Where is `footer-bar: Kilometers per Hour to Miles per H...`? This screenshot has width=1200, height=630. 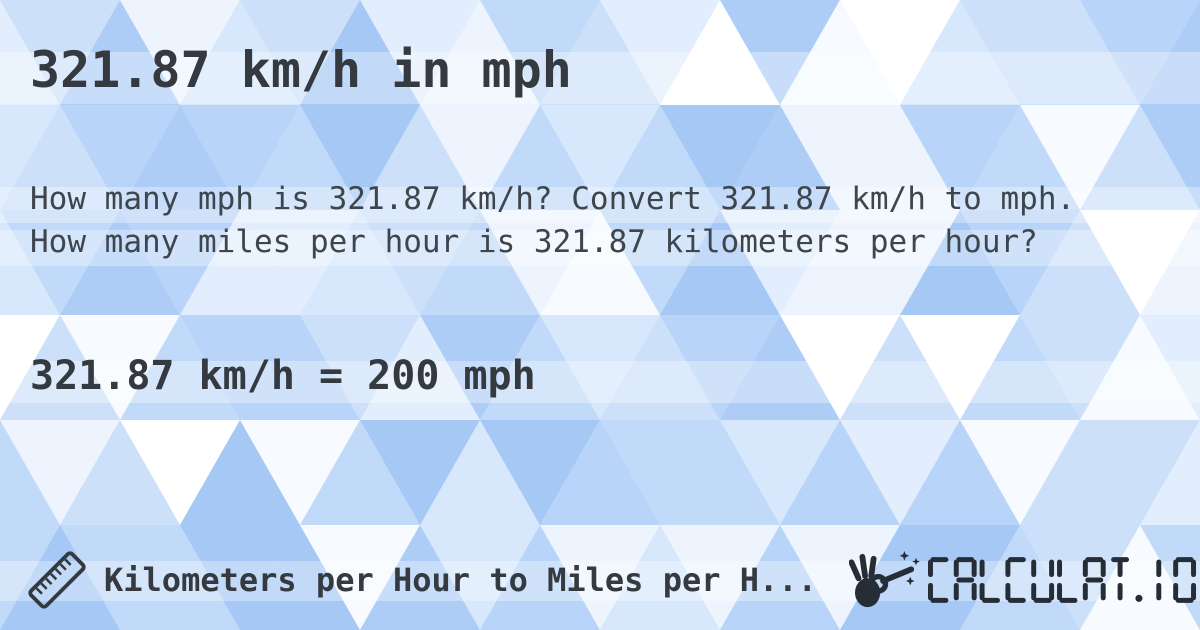 footer-bar: Kilometers per Hour to Miles per H... is located at coordinates (611, 580).